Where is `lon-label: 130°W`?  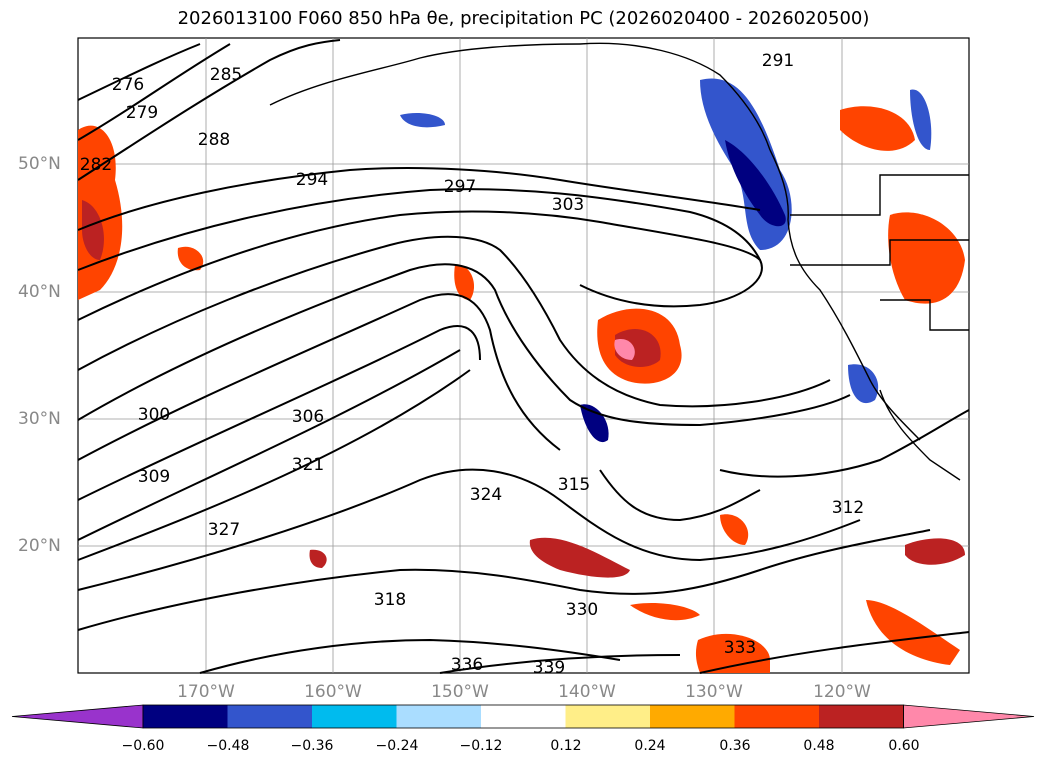 lon-label: 130°W is located at coordinates (714, 692).